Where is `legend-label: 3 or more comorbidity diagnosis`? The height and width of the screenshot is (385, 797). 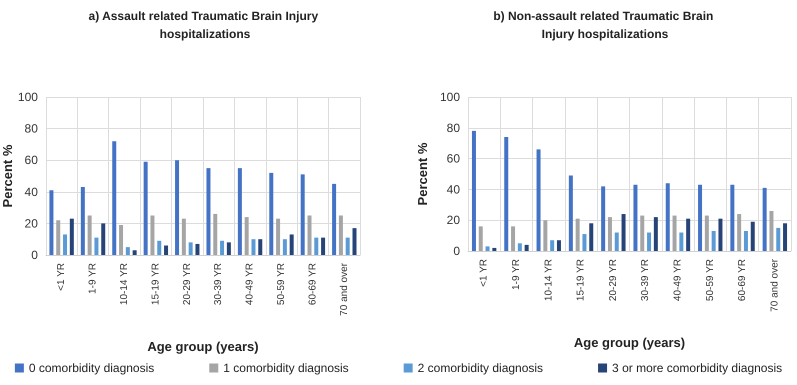
legend-label: 3 or more comorbidity diagnosis is located at coordinates (697, 368).